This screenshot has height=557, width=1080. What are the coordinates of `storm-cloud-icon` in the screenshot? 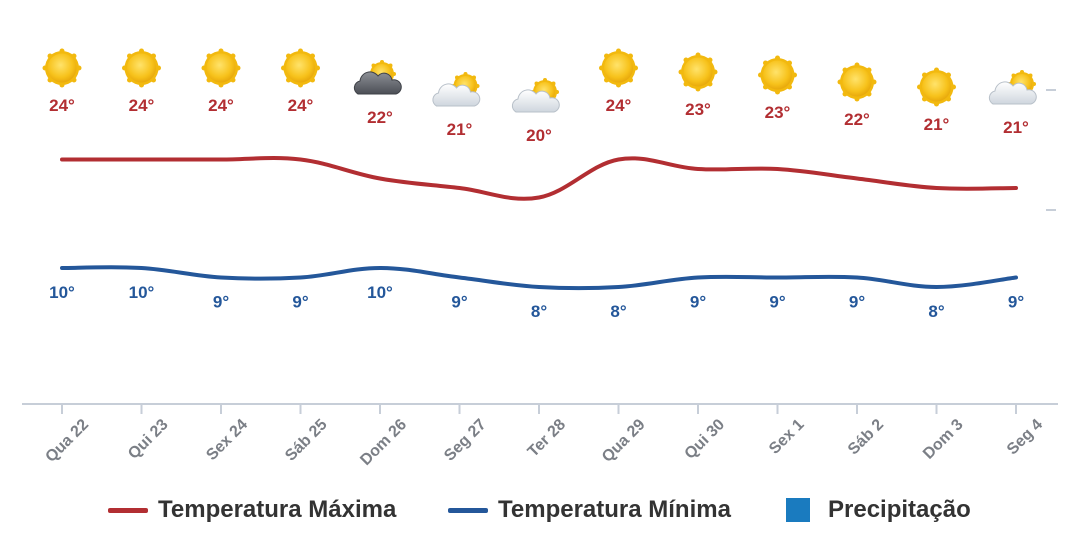 It's located at (377, 77).